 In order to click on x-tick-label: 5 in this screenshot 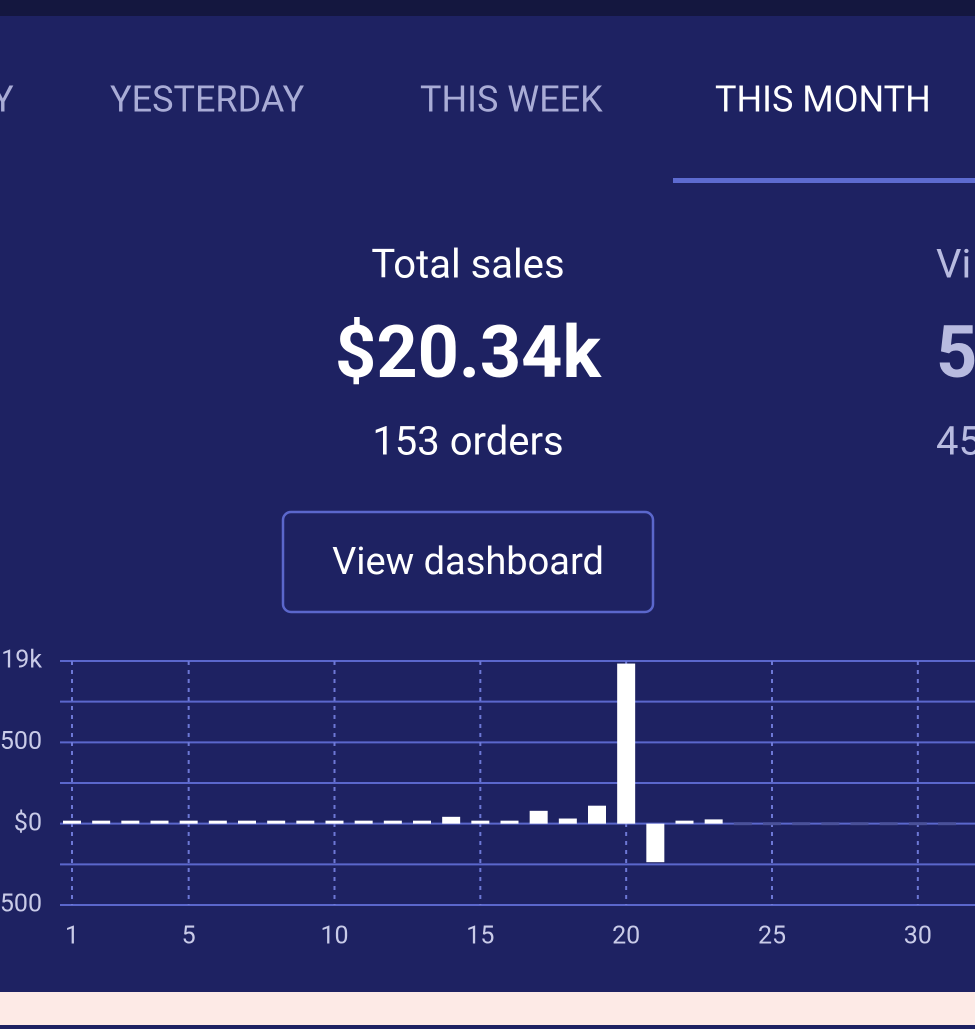, I will do `click(189, 936)`.